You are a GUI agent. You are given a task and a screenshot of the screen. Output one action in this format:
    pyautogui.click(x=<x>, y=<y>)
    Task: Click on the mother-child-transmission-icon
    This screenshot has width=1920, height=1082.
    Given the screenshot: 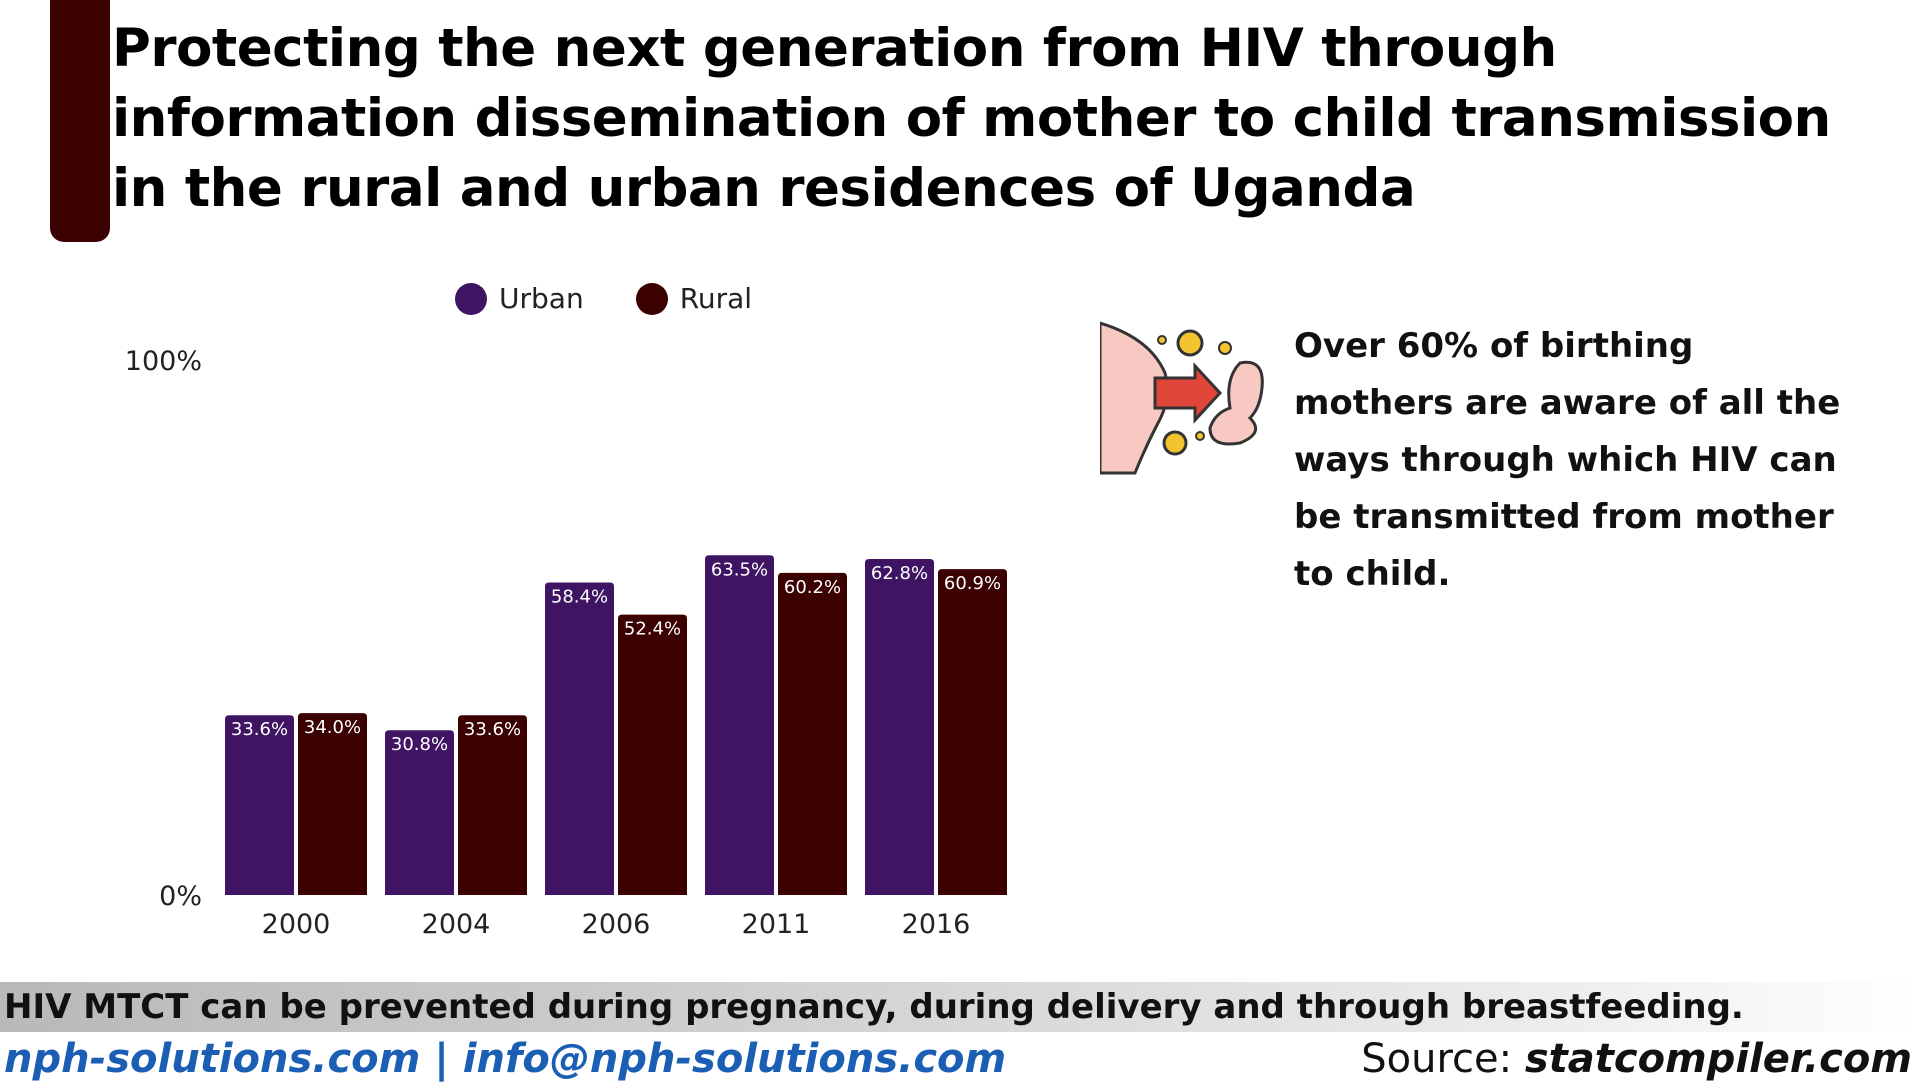 What is the action you would take?
    pyautogui.click(x=1182, y=398)
    